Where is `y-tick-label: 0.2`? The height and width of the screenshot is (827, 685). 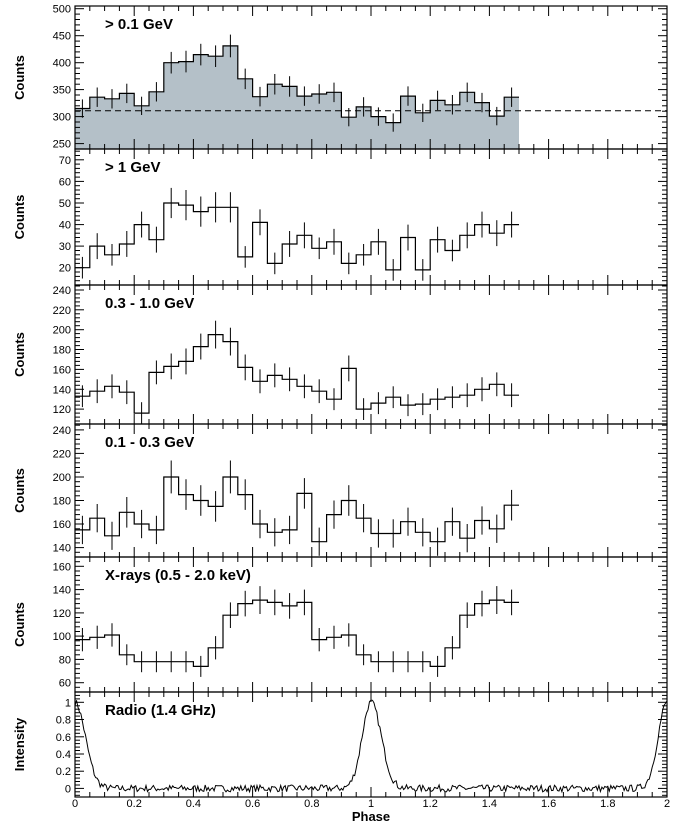 y-tick-label: 0.2 is located at coordinates (63, 772).